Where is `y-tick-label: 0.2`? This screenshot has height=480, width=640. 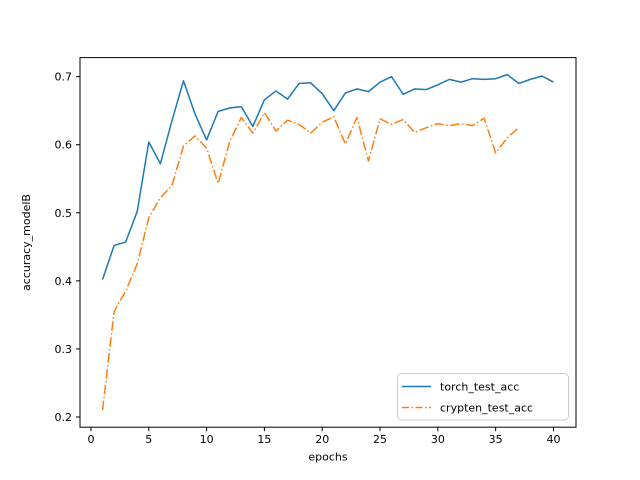
y-tick-label: 0.2 is located at coordinates (64, 417).